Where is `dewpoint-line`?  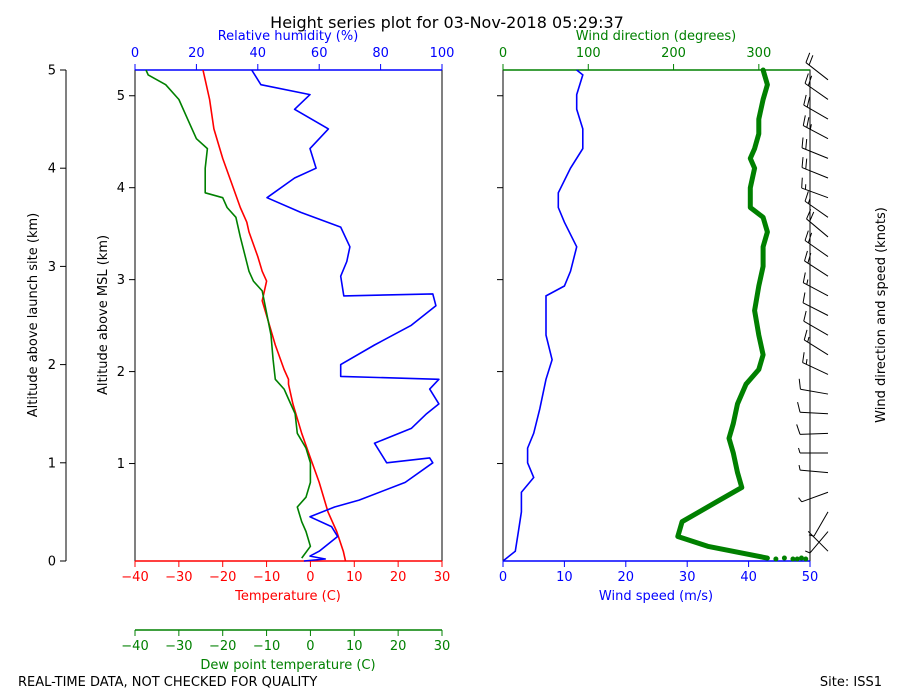 dewpoint-line is located at coordinates (228, 314).